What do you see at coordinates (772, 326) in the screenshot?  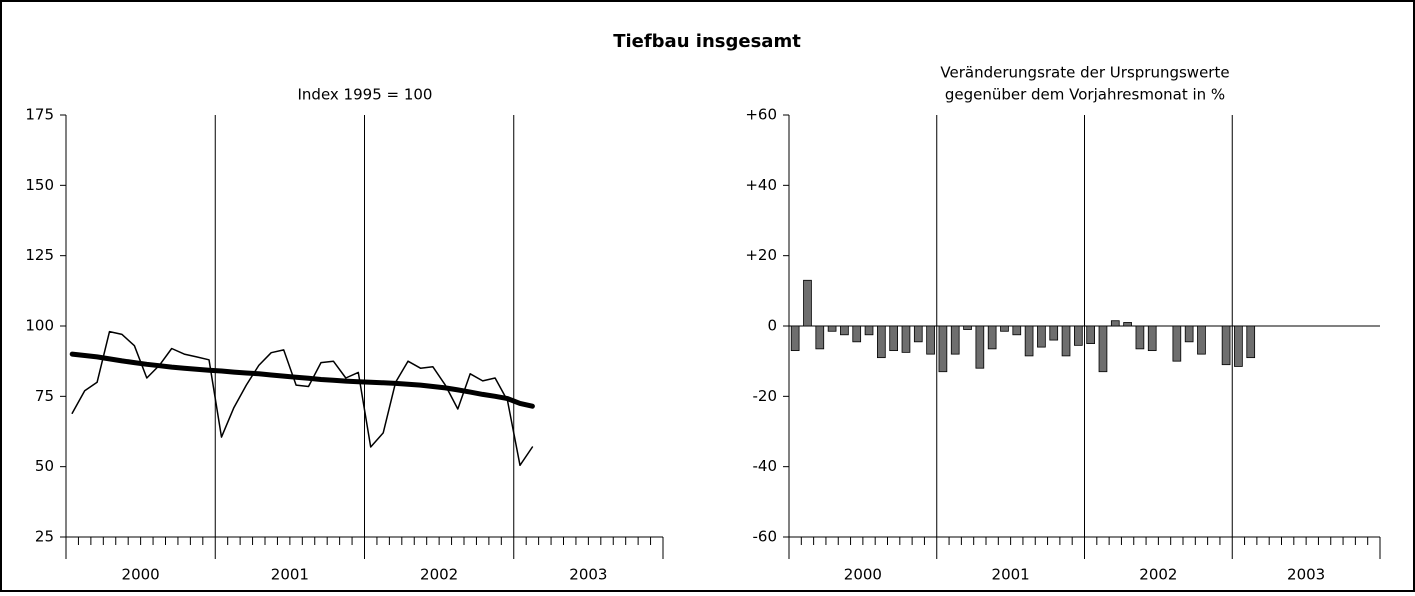 I see `y-tick-label: 0` at bounding box center [772, 326].